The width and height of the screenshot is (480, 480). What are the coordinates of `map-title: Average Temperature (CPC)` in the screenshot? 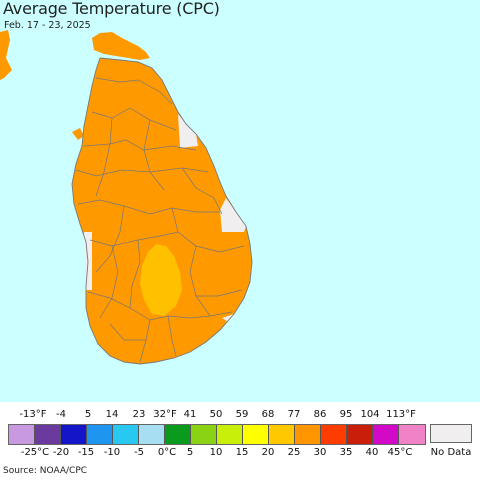 It's located at (111, 9).